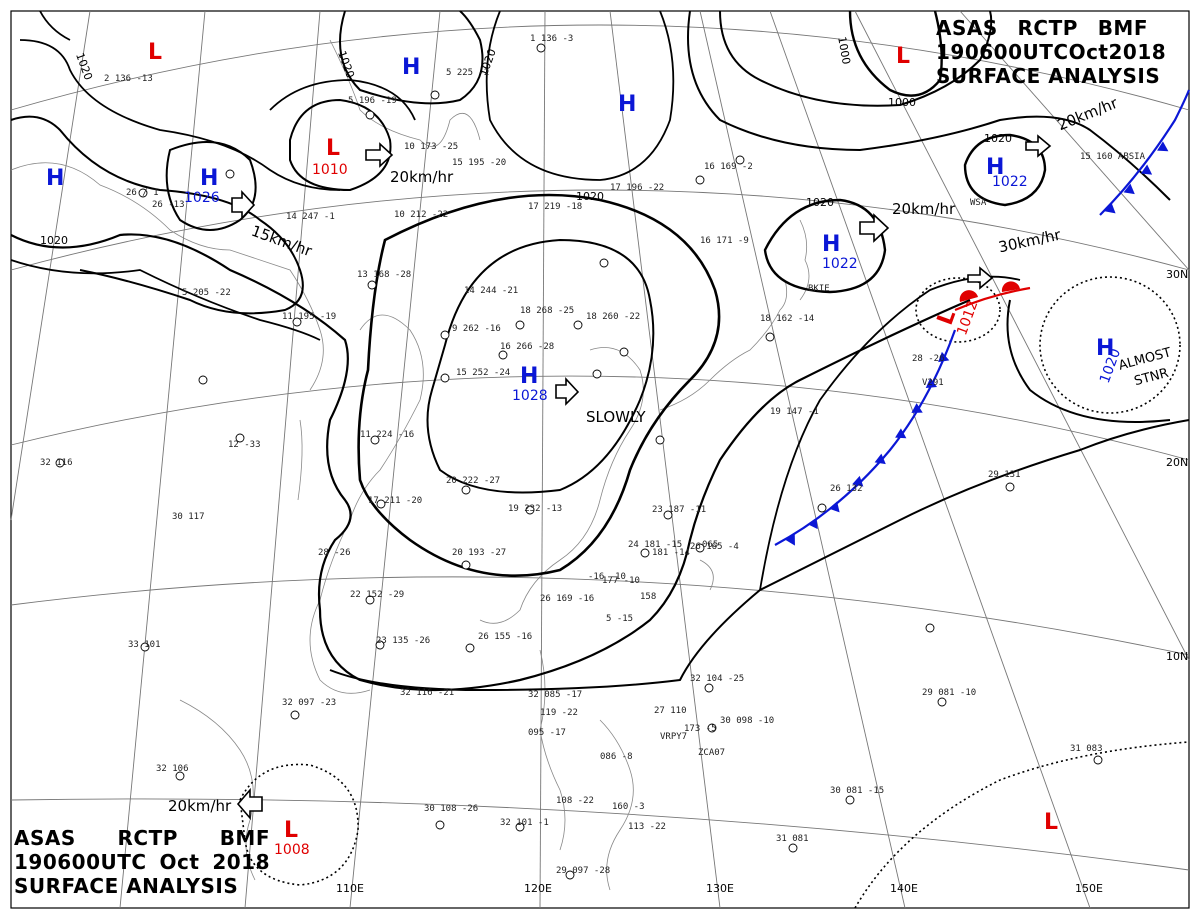  Describe the element at coordinates (157, 215) in the screenshot. I see `isobar-west-h` at that location.